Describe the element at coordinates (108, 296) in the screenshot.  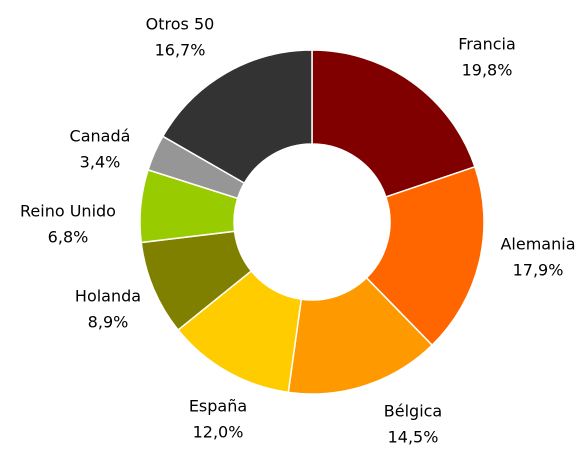
I see `slice-label: Holanda` at that location.